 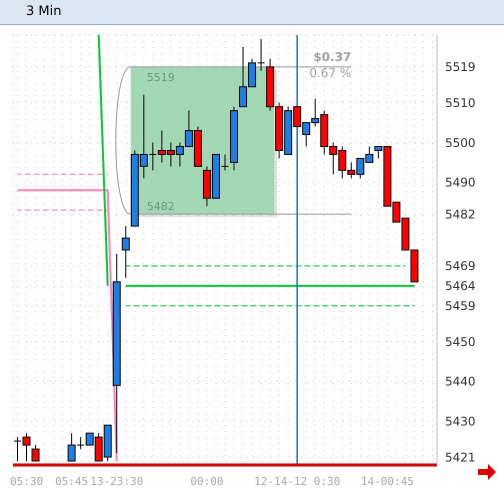 I want to click on y-tick-label: 5469, so click(x=460, y=266).